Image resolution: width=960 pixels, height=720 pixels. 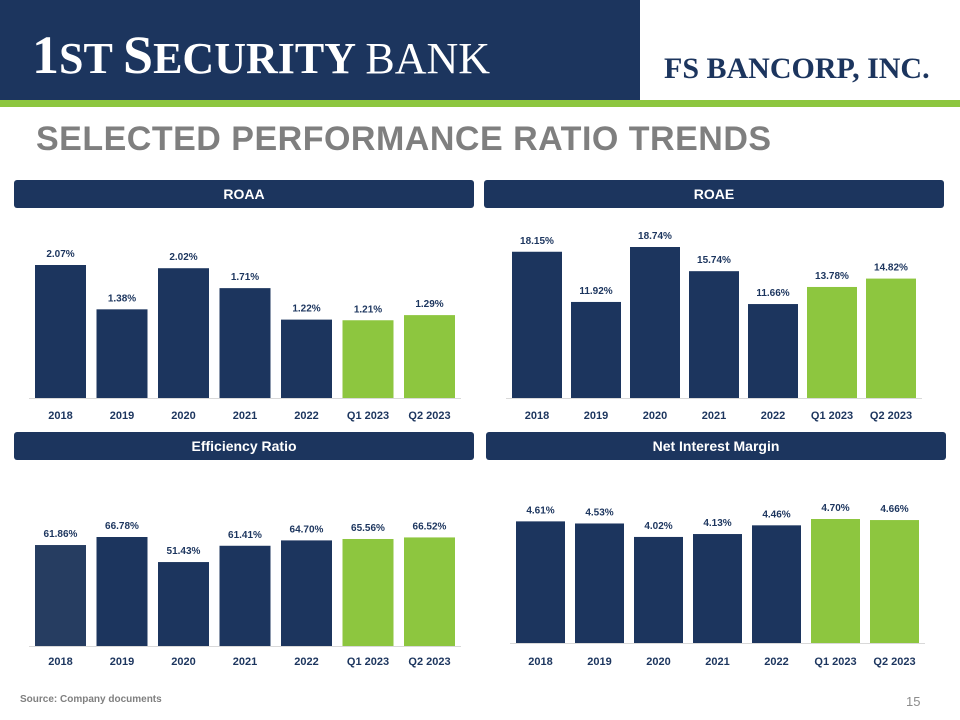 What do you see at coordinates (245, 277) in the screenshot?
I see `roaa-data-label: 1.71%` at bounding box center [245, 277].